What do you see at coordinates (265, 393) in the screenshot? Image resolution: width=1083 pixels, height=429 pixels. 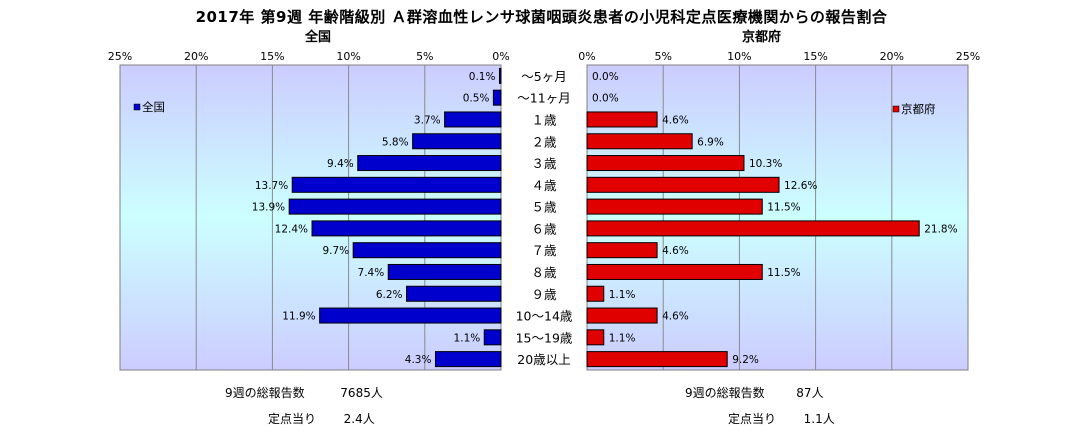 I see `national-total-label: 9週の総報告数` at bounding box center [265, 393].